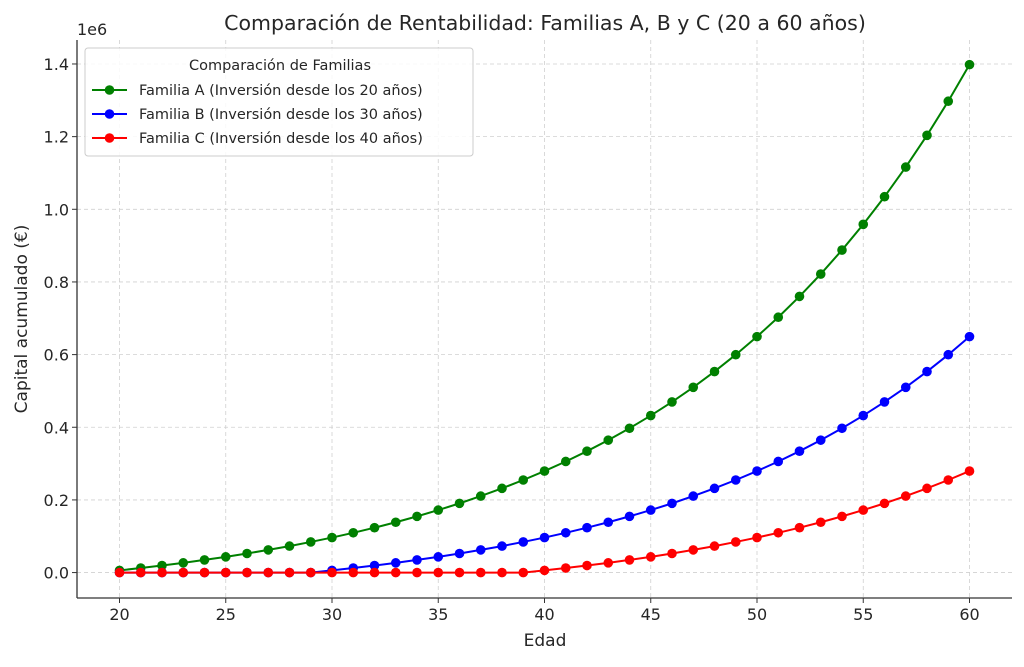 This screenshot has height=667, width=1024. Describe the element at coordinates (22, 319) in the screenshot. I see `y-axis-label: Capital acumulado (€)` at that location.